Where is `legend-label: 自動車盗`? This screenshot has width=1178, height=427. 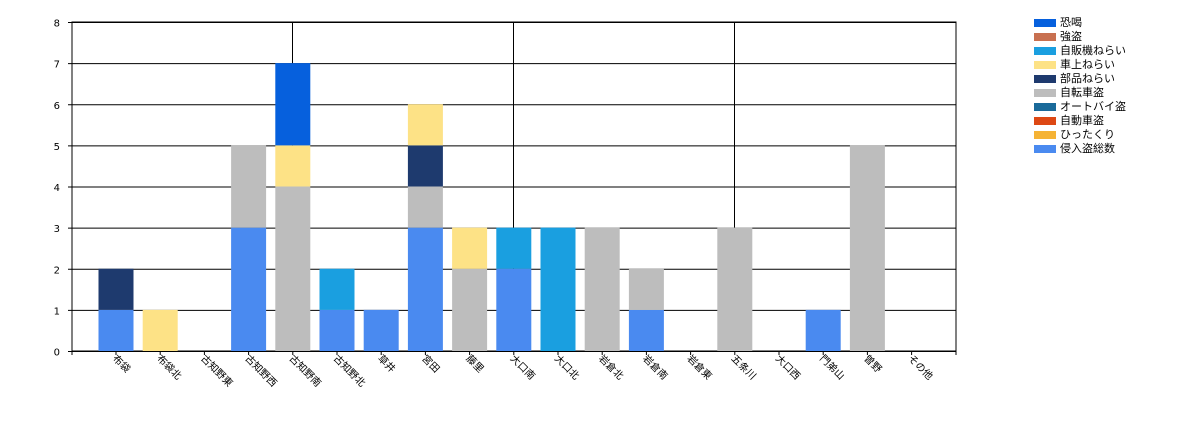
legend-label: 自動車盗 is located at coordinates (1082, 120).